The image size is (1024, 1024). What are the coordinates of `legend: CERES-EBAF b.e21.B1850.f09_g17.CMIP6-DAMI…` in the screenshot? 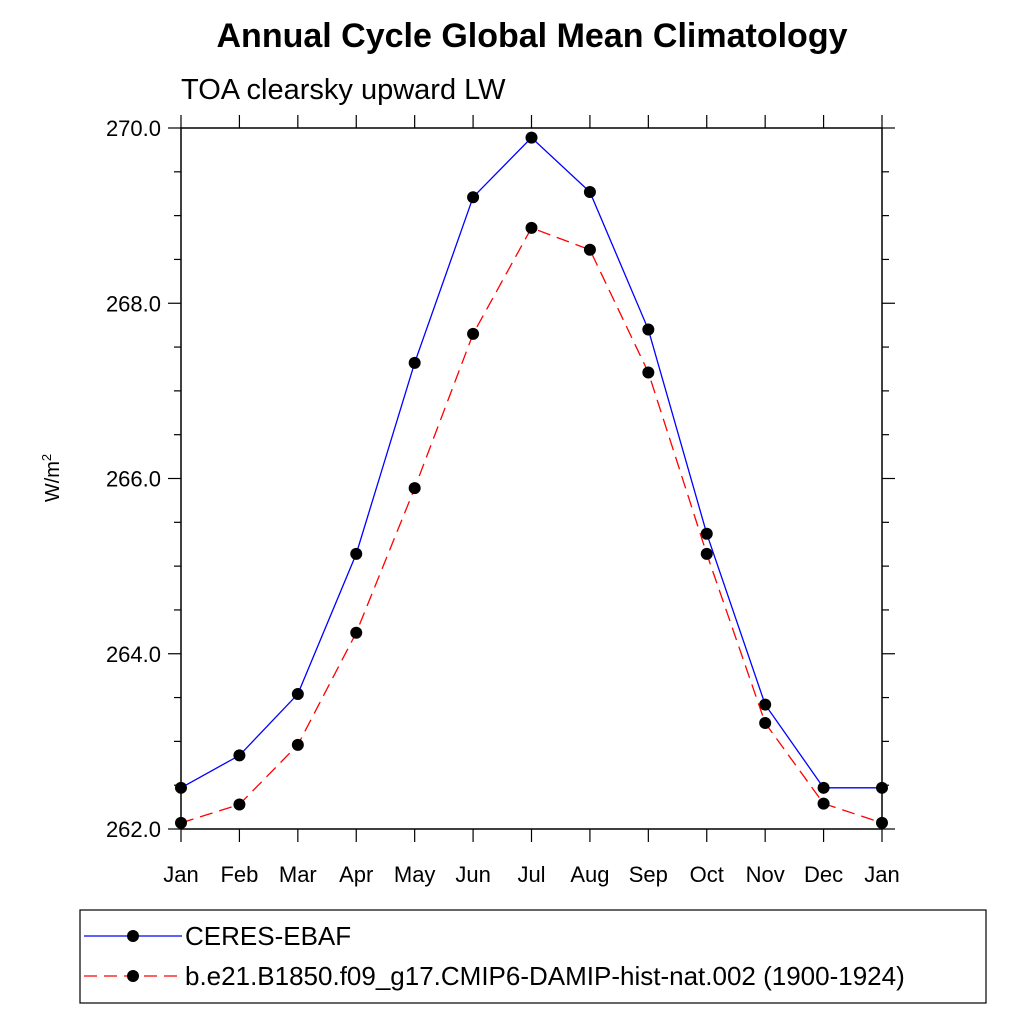 It's located at (533, 956).